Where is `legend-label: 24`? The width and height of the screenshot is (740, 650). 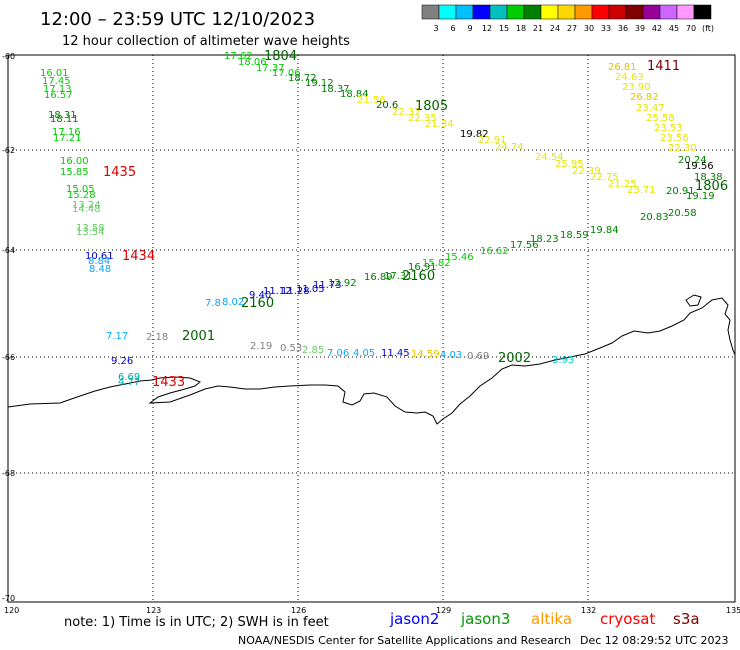
legend-label: 24 is located at coordinates (555, 28).